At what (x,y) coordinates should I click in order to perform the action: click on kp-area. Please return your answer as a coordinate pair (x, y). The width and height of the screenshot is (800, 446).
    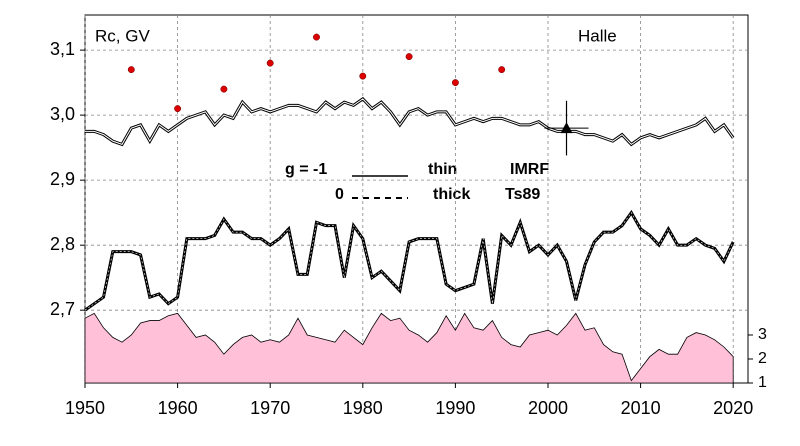
    Looking at the image, I should click on (409, 348).